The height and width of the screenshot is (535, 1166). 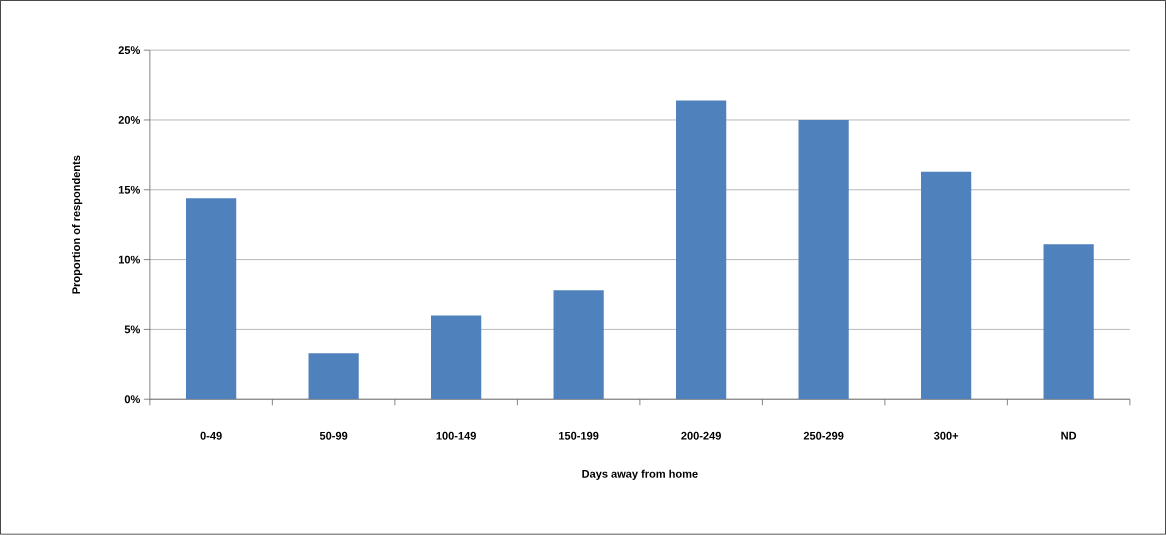 I want to click on x-tick-label: 200-249, so click(x=701, y=436).